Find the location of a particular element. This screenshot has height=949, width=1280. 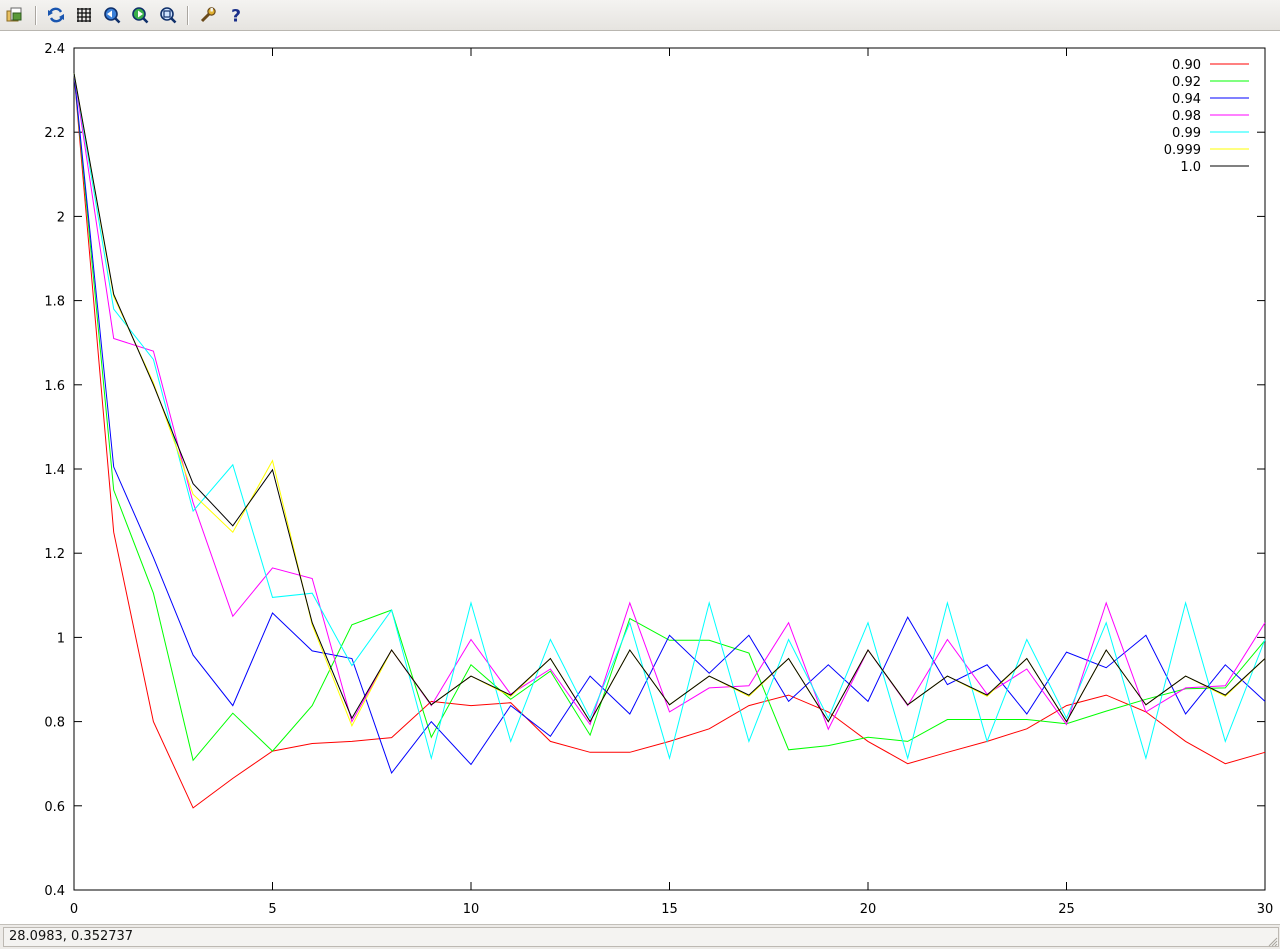

x-tick-label: 25 is located at coordinates (1066, 909).